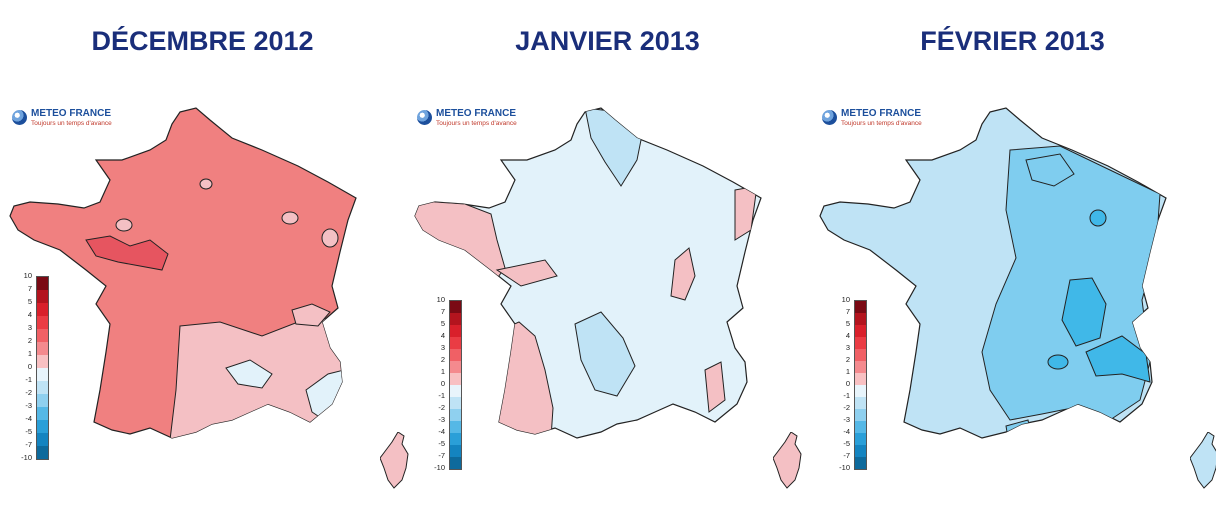 Image resolution: width=1216 pixels, height=524 pixels. I want to click on panel-title: JANVIER 2013, so click(607, 41).